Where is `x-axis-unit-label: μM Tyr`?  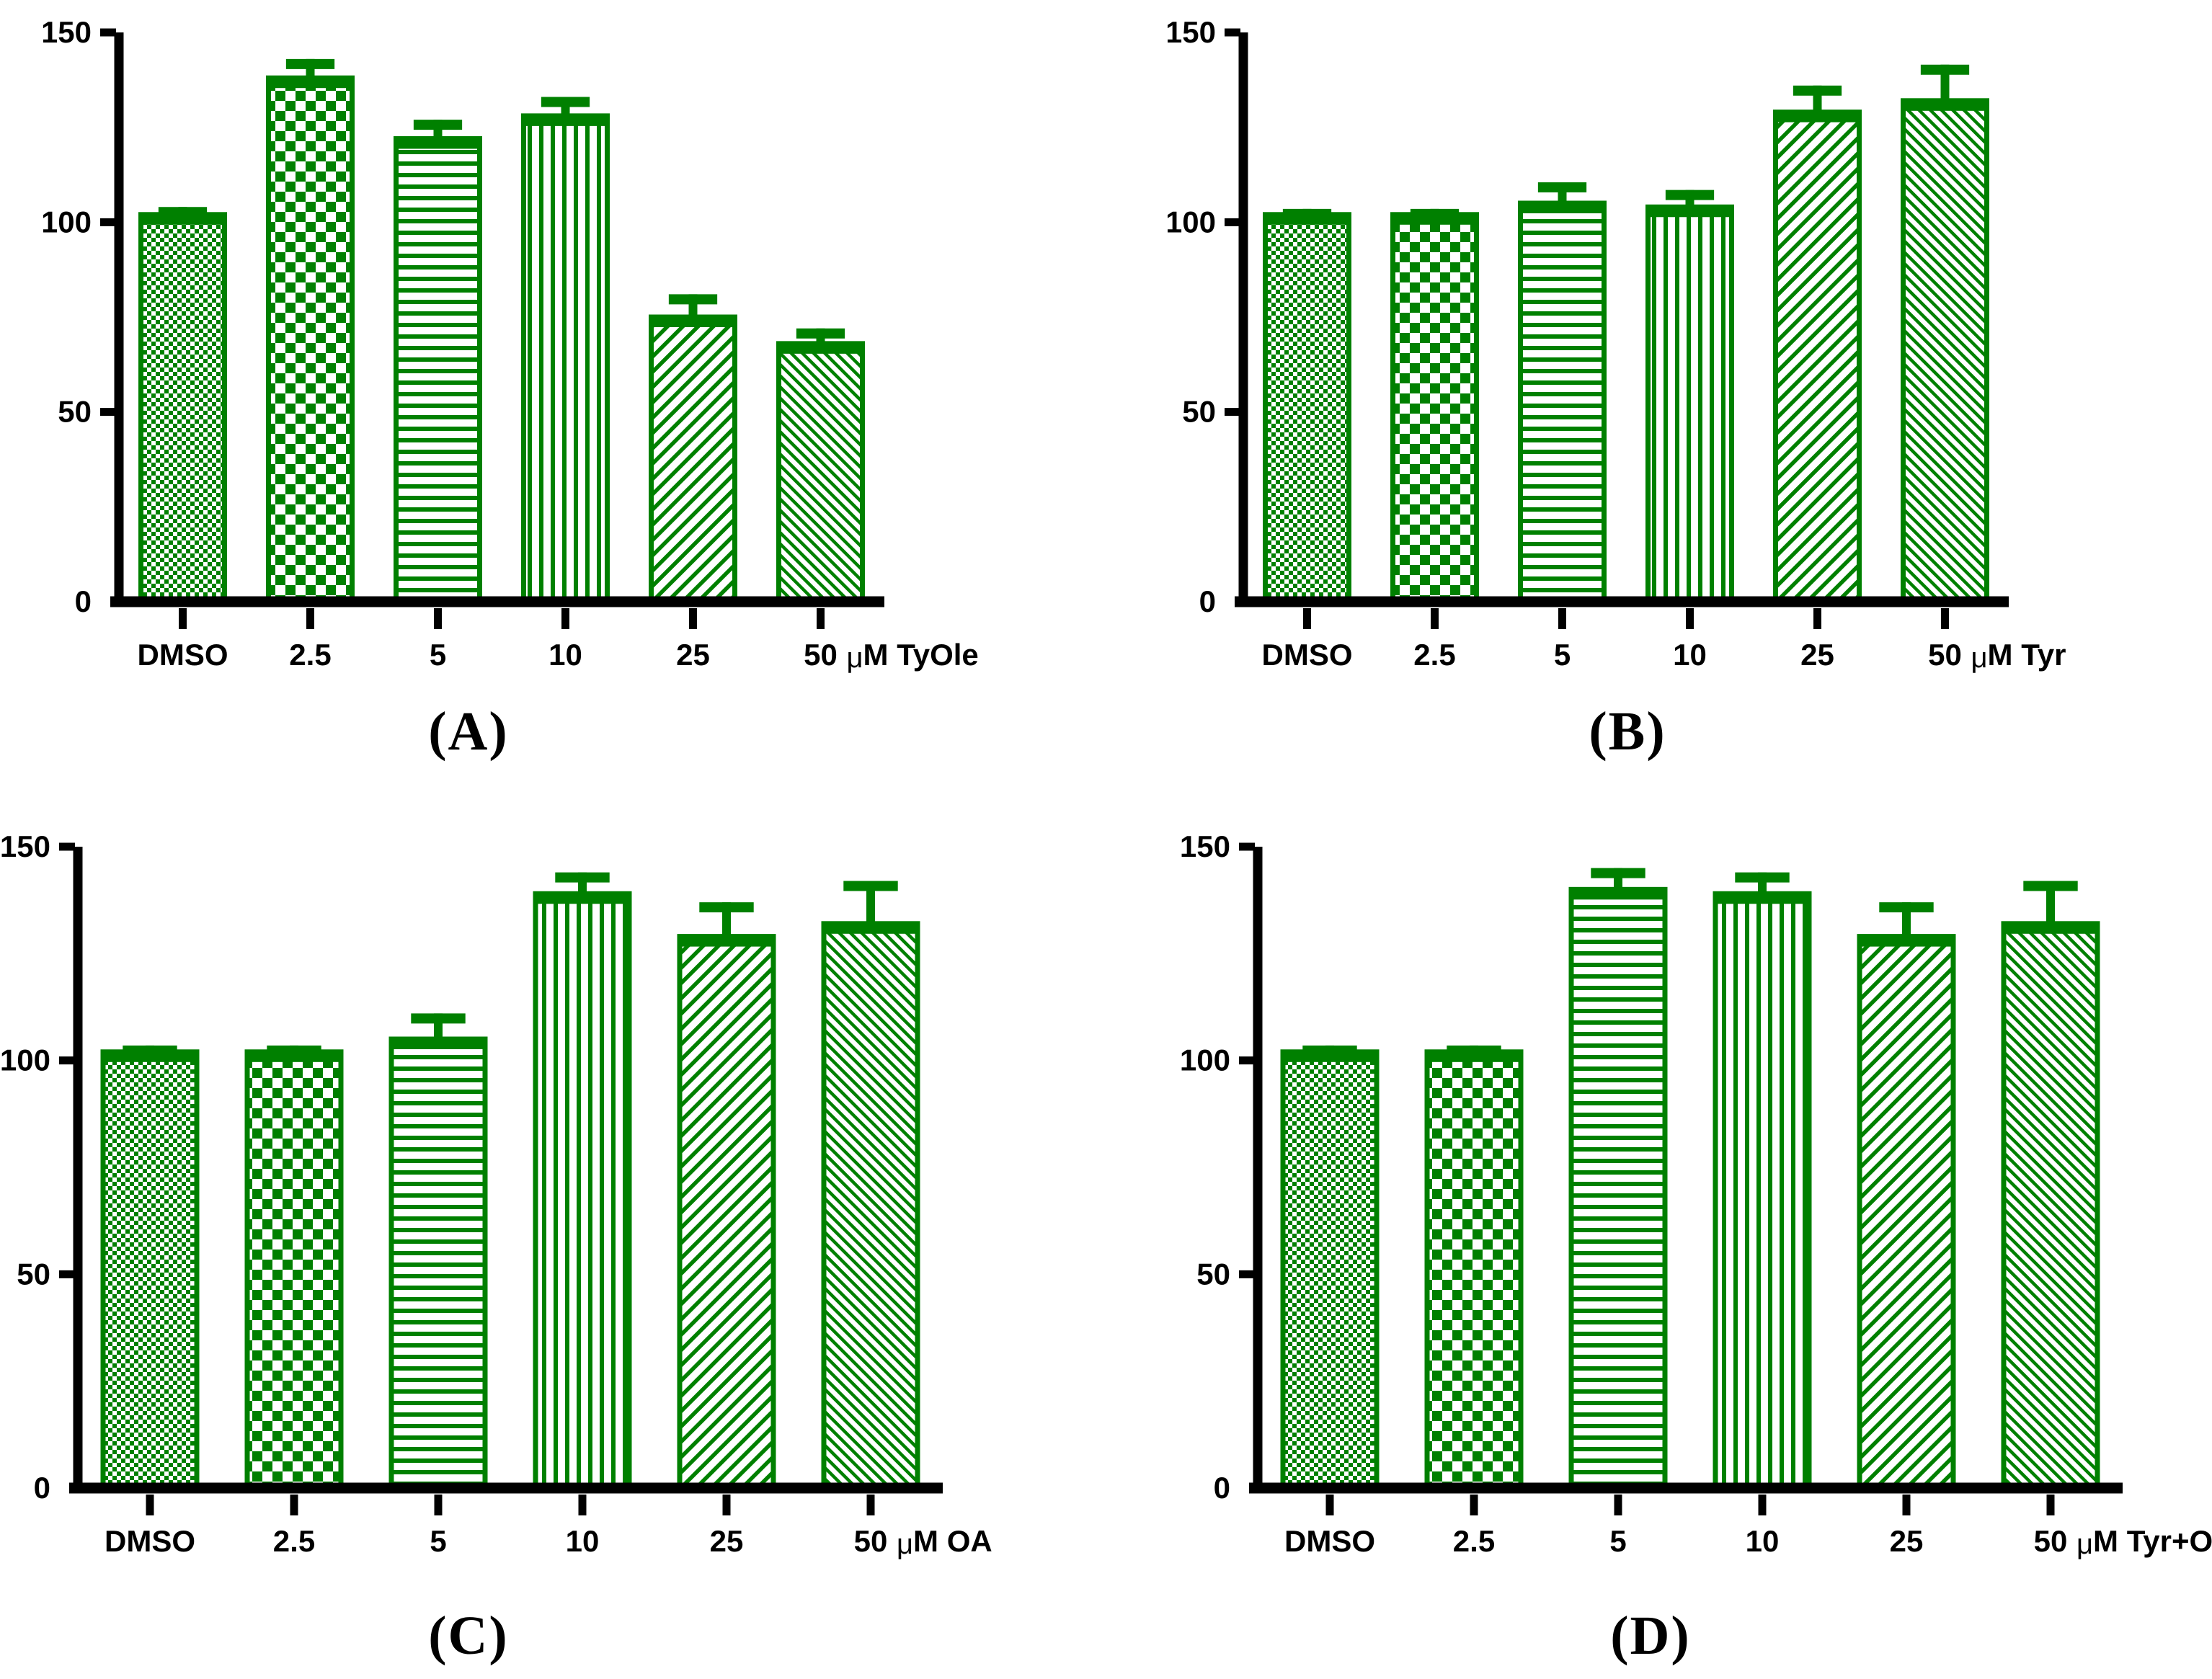
x-axis-unit-label: μM Tyr is located at coordinates (2018, 656).